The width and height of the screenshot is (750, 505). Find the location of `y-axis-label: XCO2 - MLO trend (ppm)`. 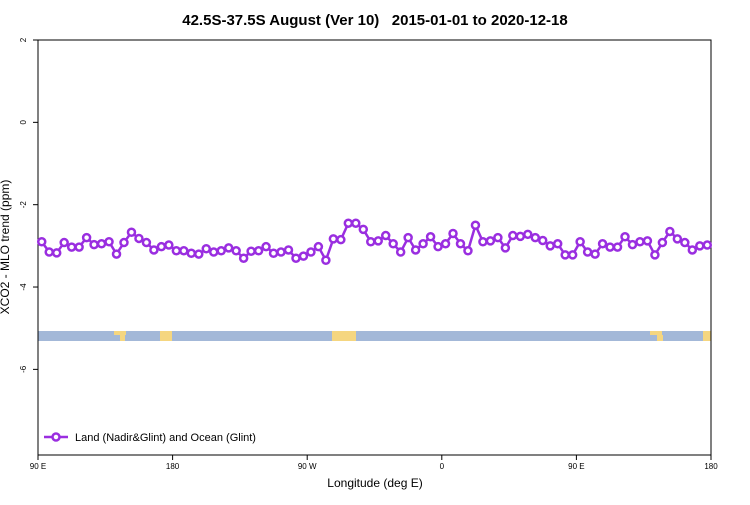

y-axis-label: XCO2 - MLO trend (ppm) is located at coordinates (6, 247).